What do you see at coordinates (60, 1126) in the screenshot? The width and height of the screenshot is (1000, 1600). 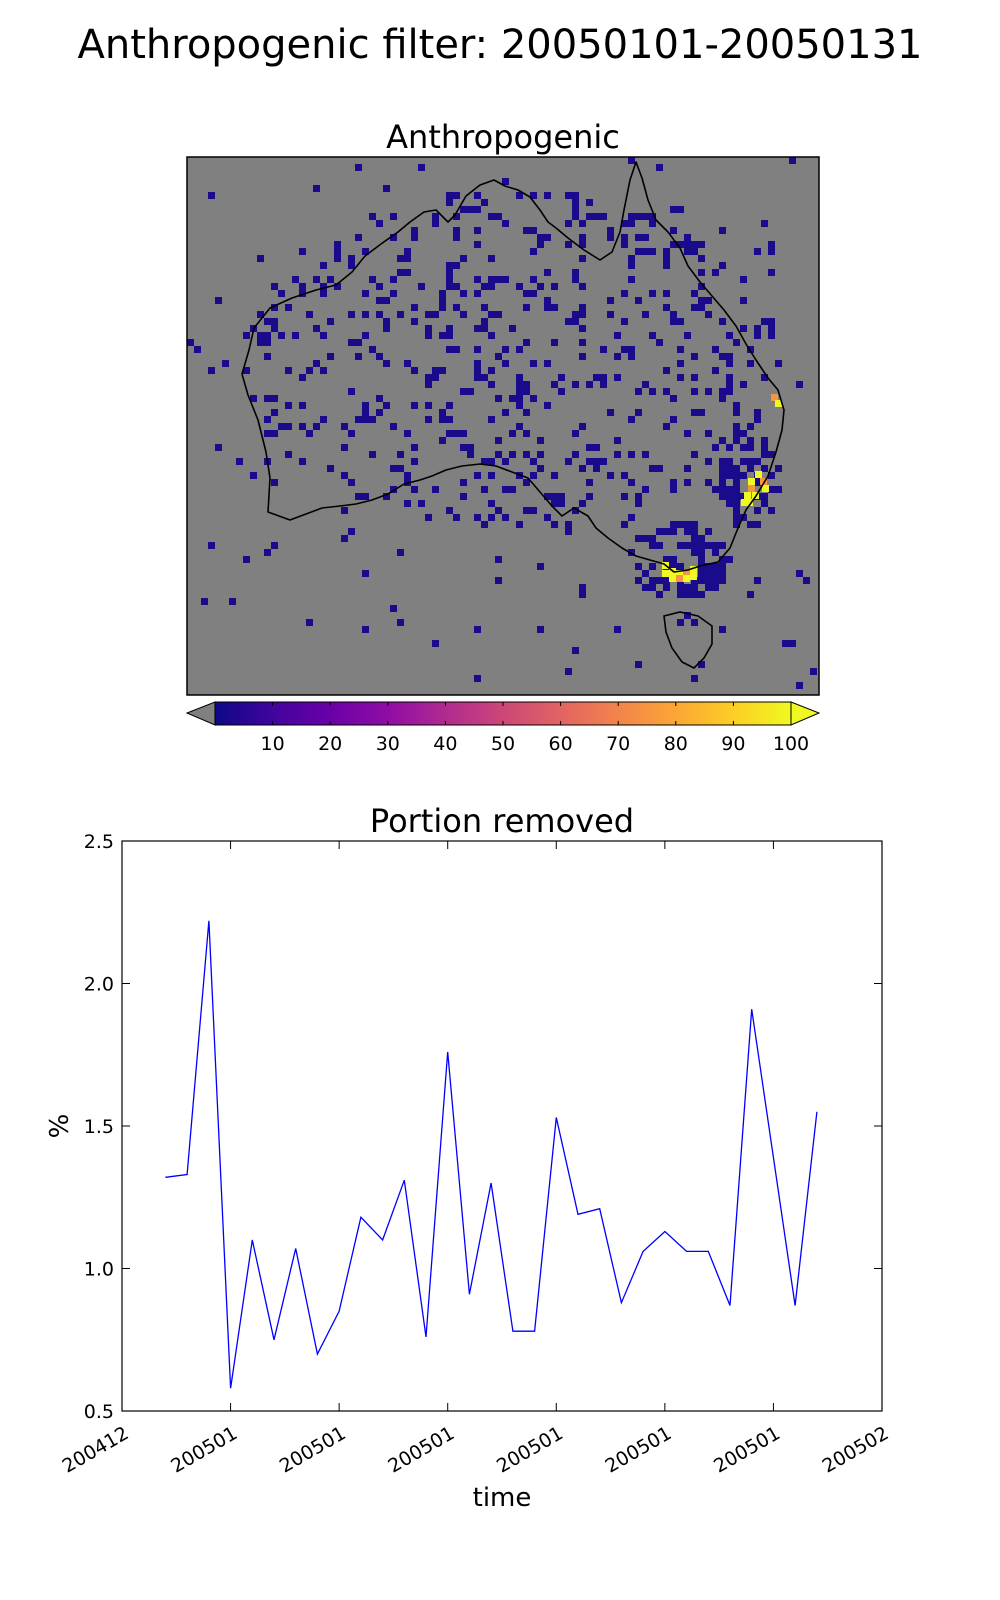 I see `y-axis-label: %` at bounding box center [60, 1126].